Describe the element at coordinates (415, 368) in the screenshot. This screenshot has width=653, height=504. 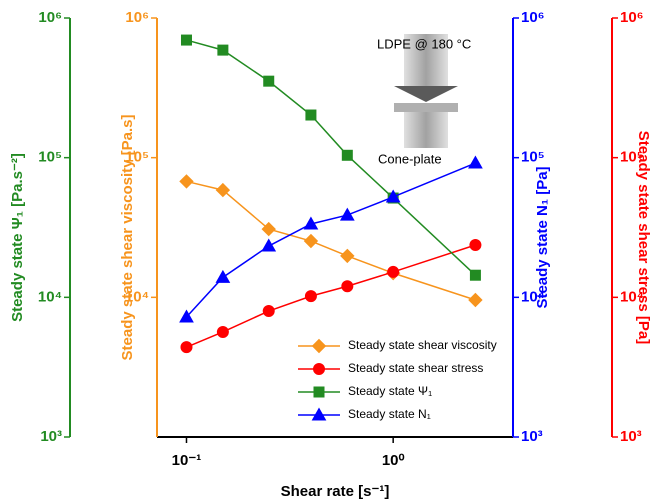
I see `legend-label: Steady state shear stress` at that location.